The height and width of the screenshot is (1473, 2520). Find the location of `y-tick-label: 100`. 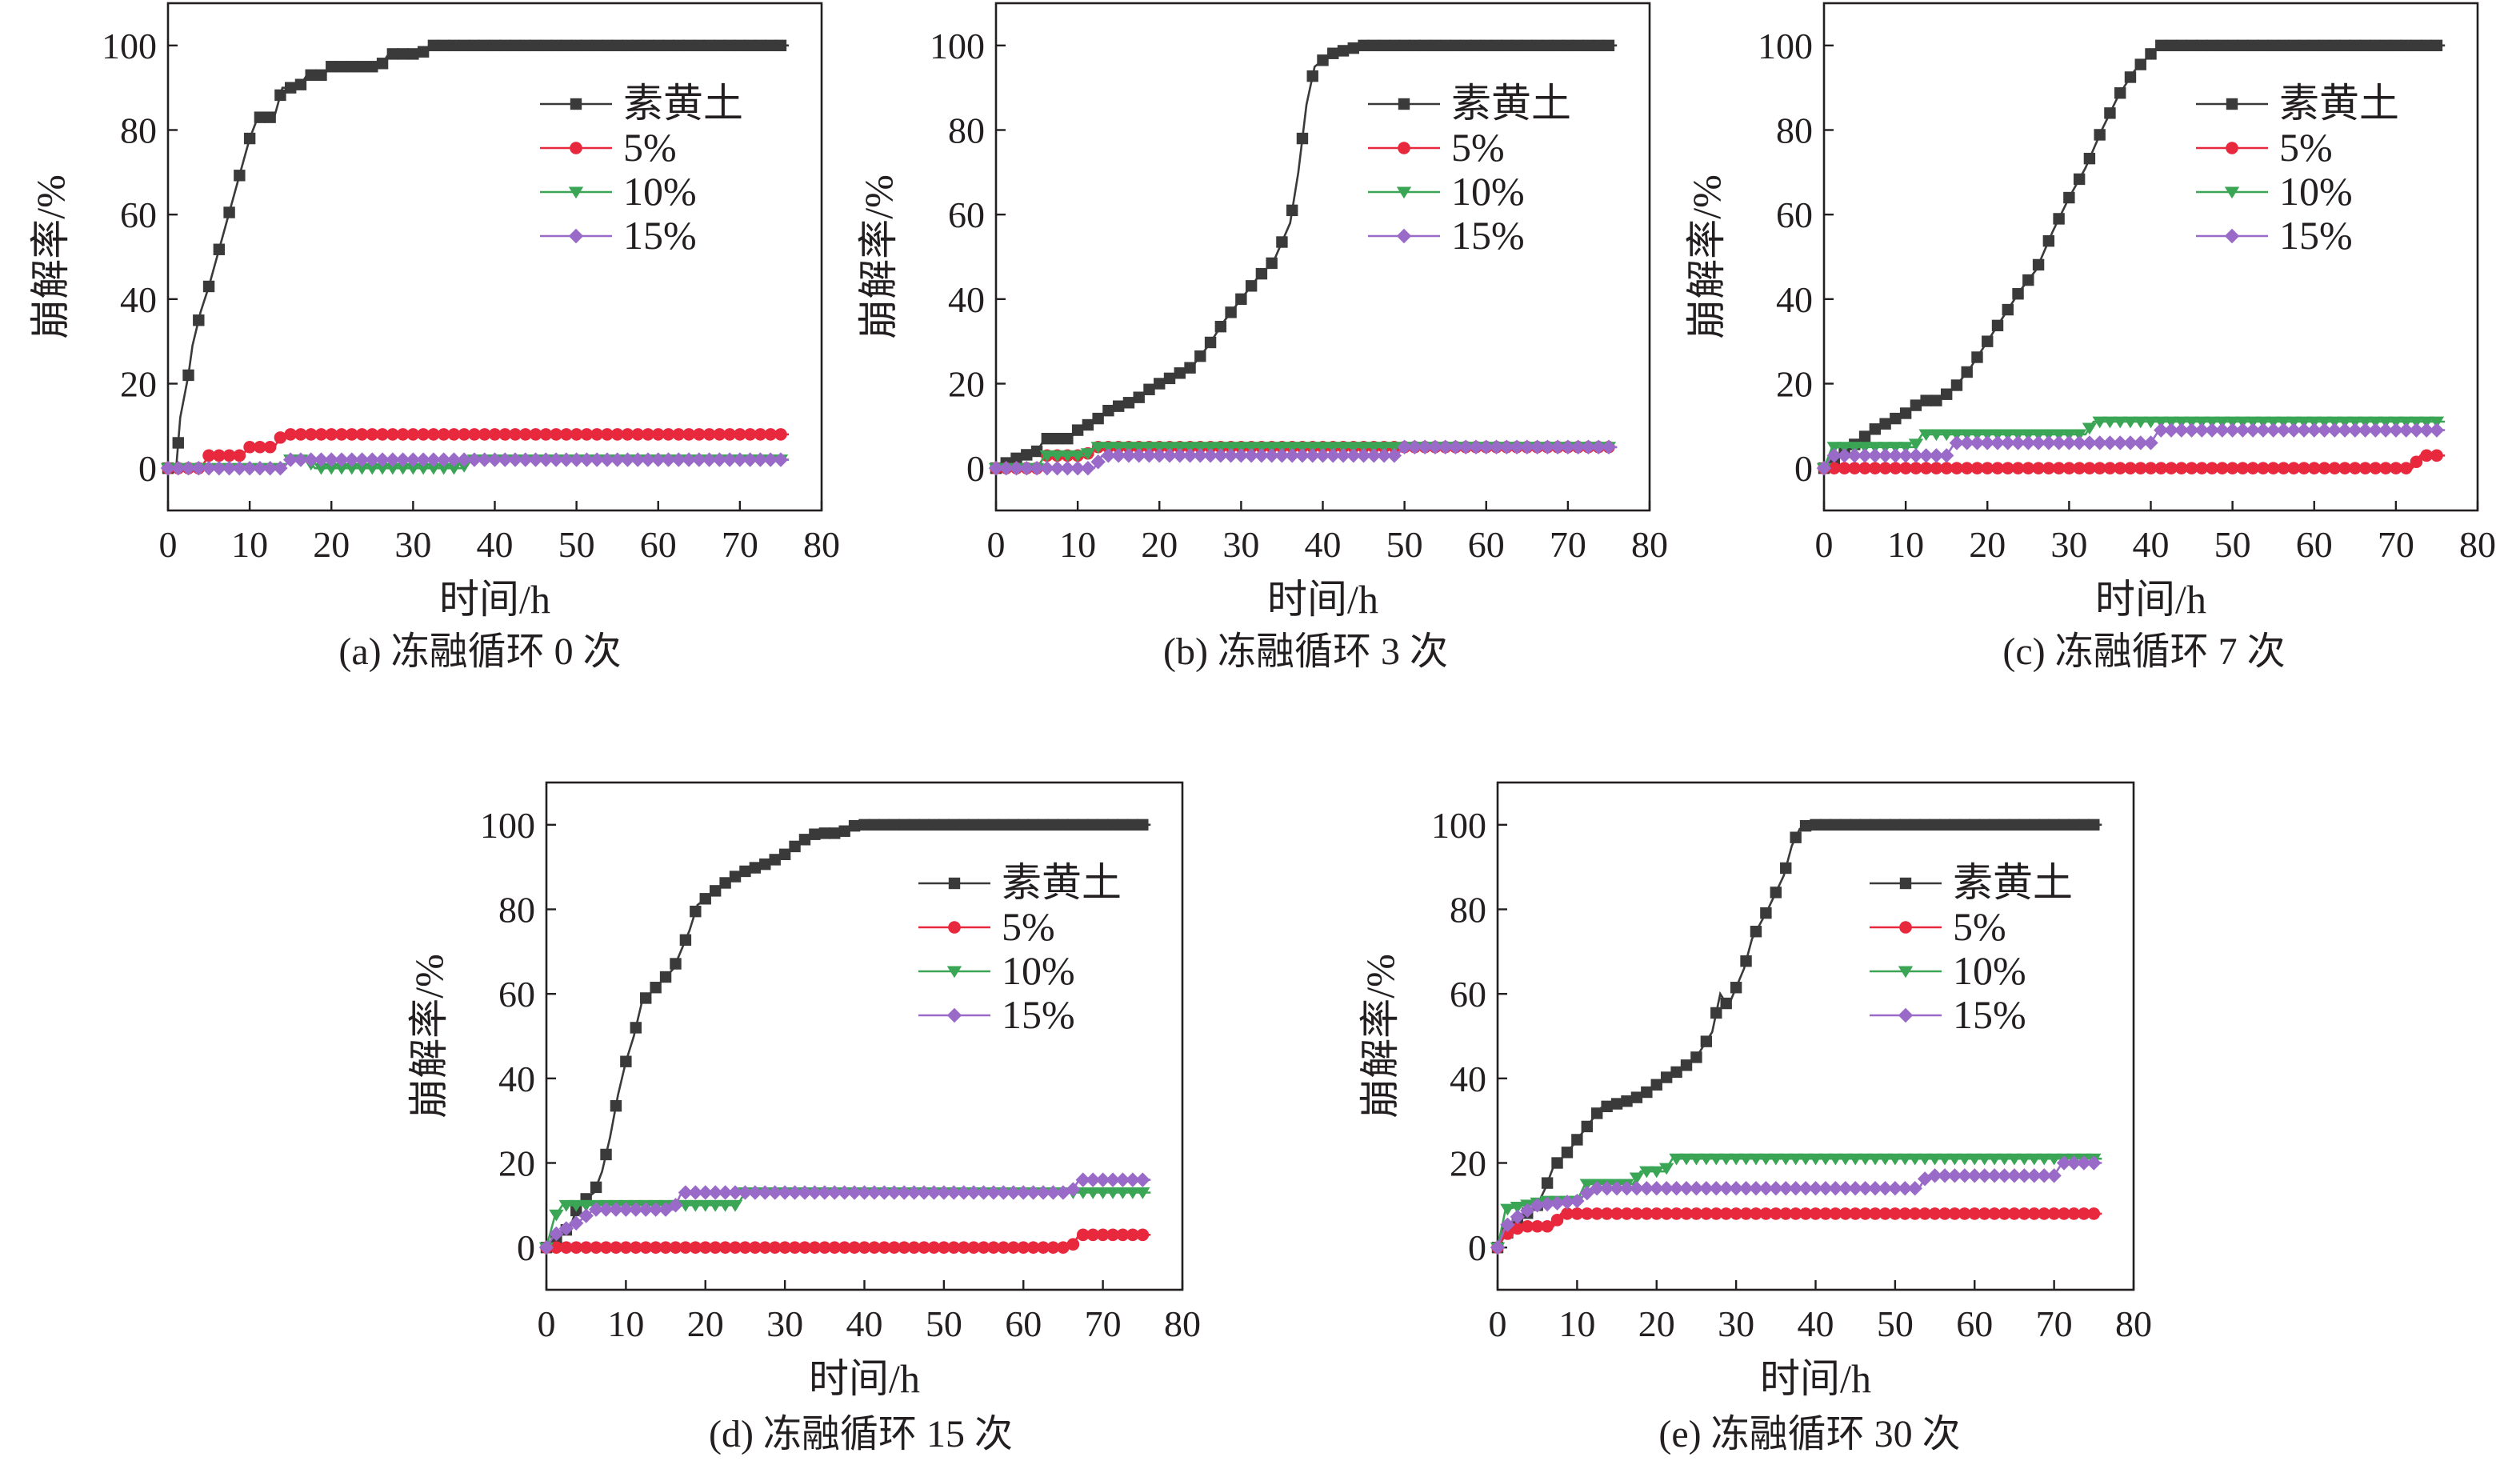

y-tick-label: 100 is located at coordinates (1458, 825).